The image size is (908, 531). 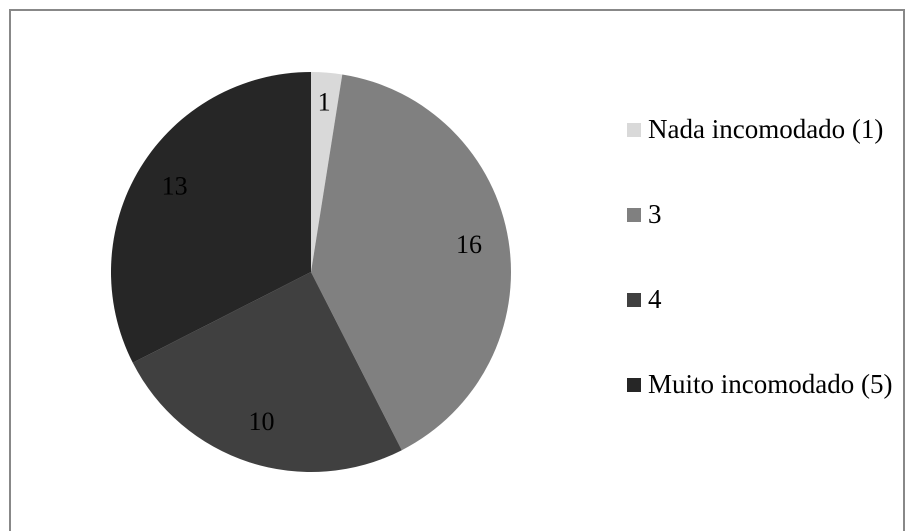 I want to click on legend-label: 3, so click(x=655, y=214).